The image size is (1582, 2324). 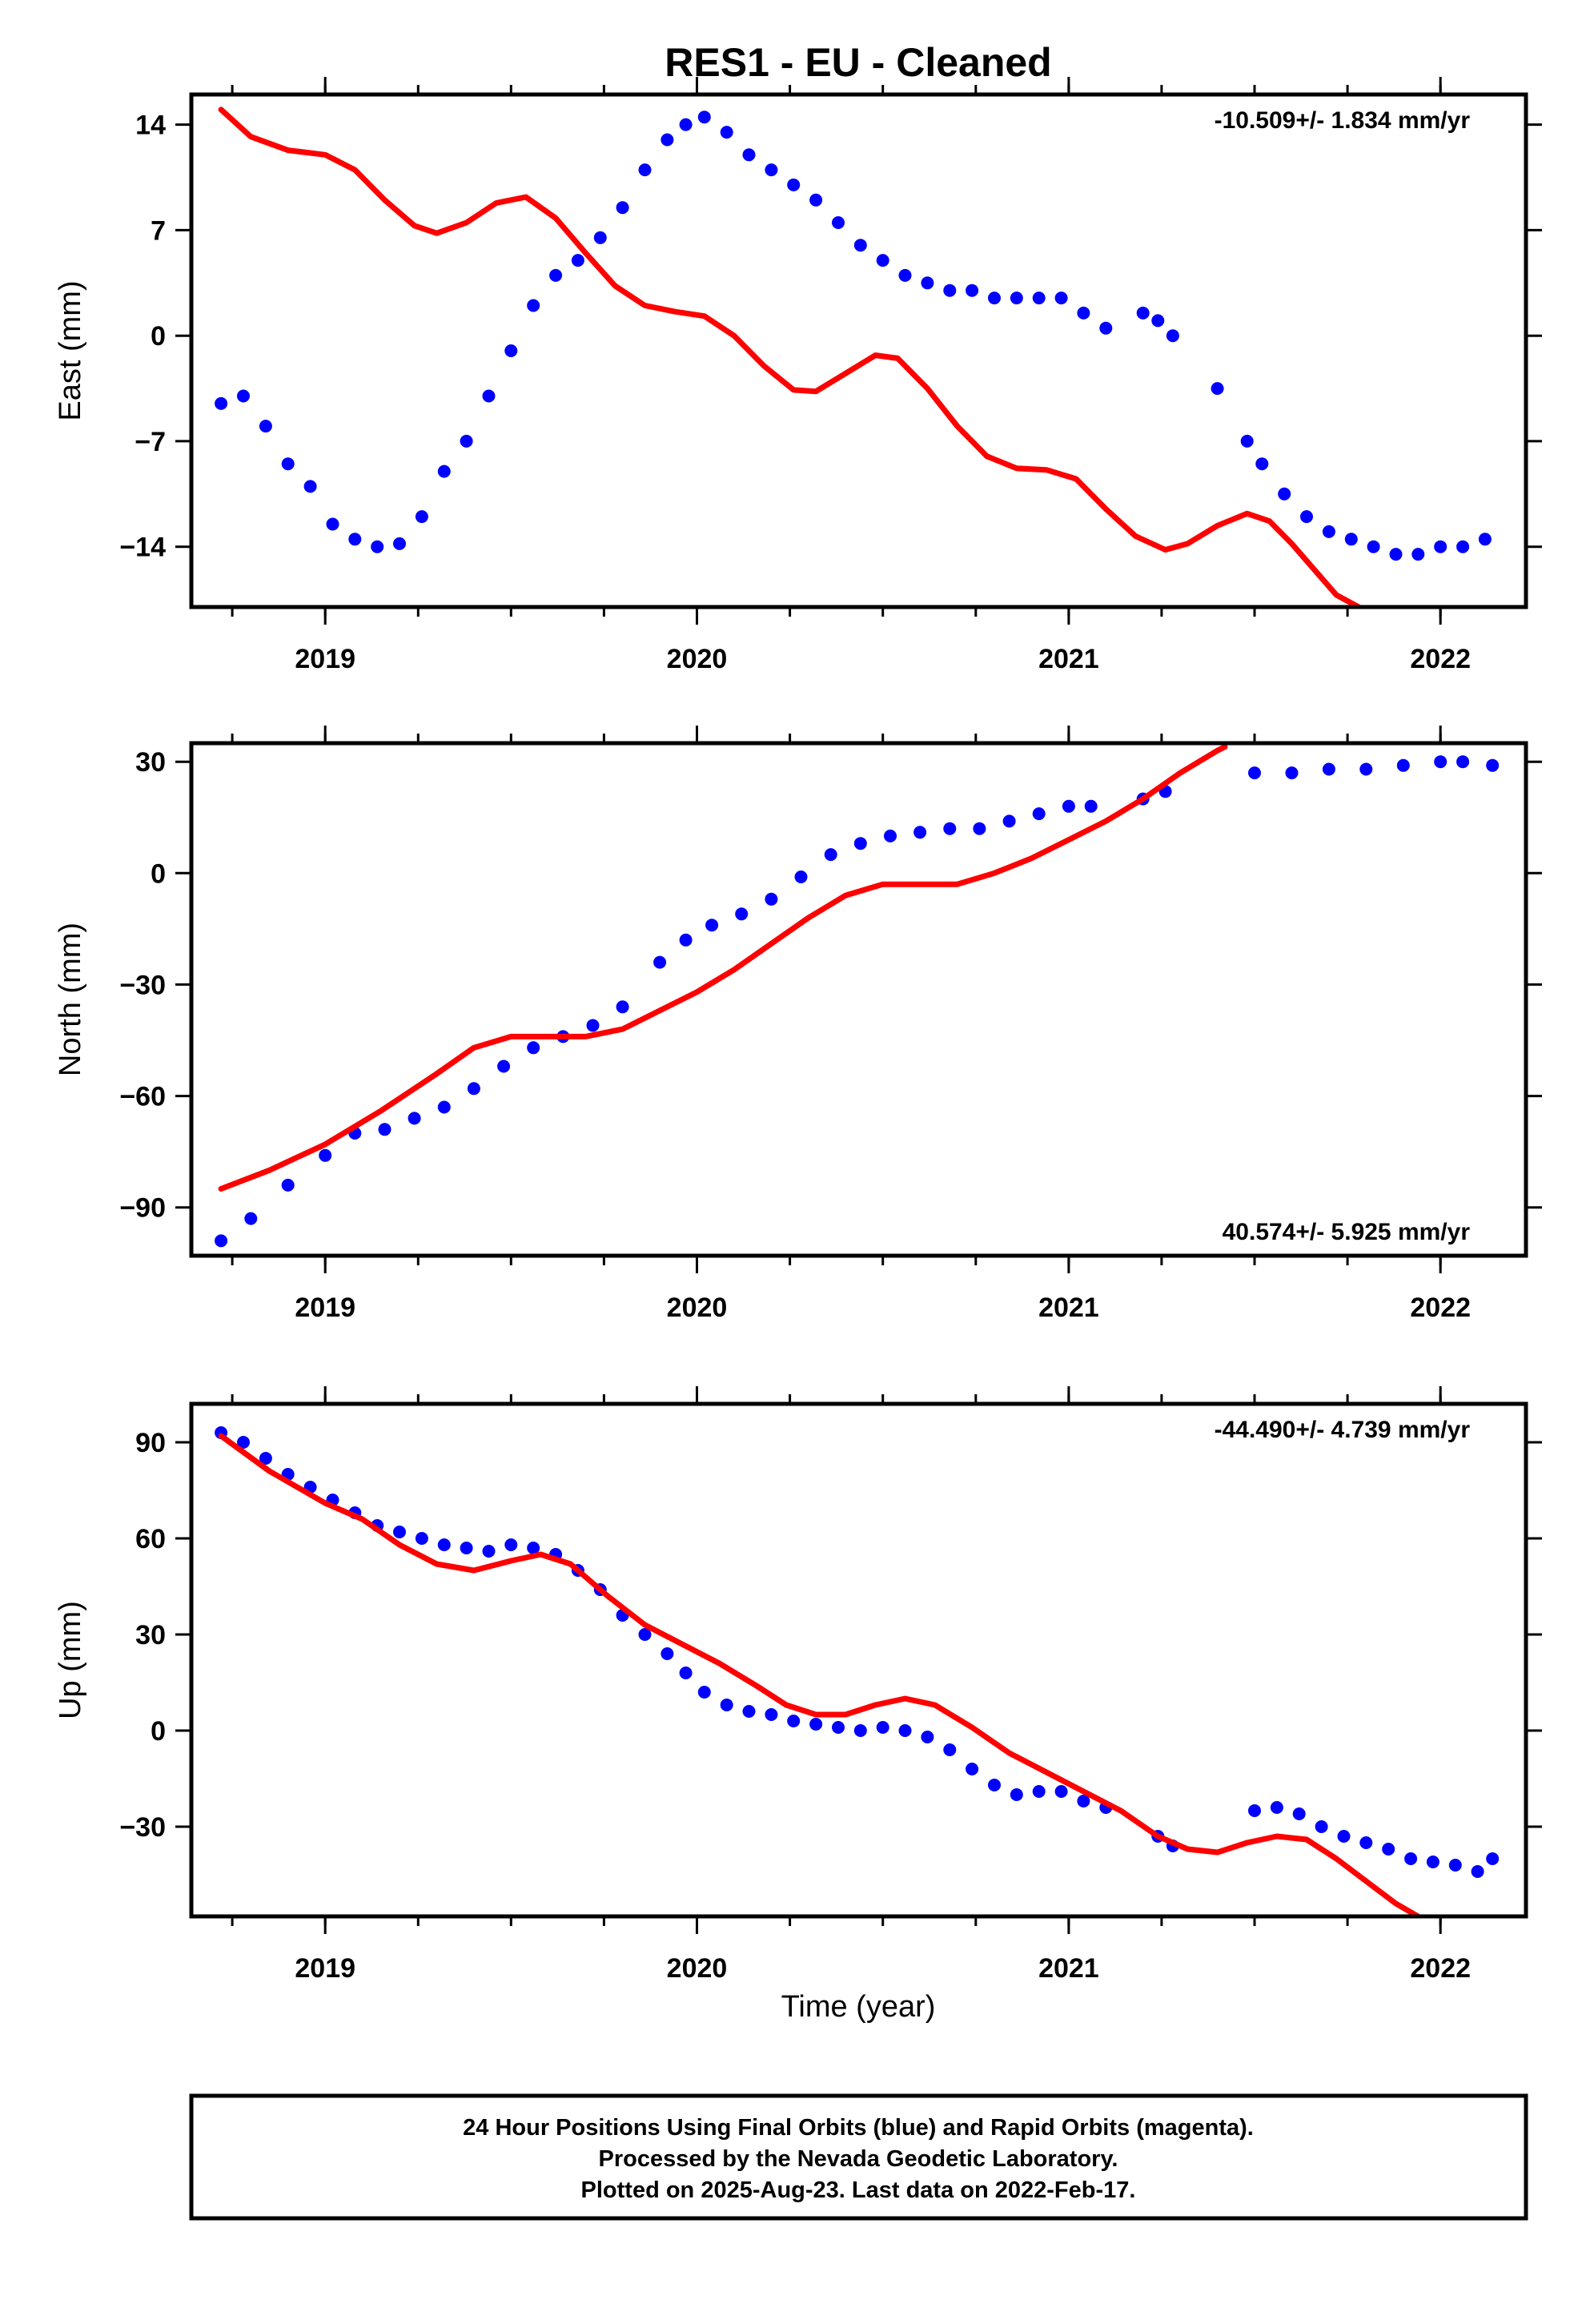 I want to click on x-axis-label: Time (year), so click(x=858, y=2007).